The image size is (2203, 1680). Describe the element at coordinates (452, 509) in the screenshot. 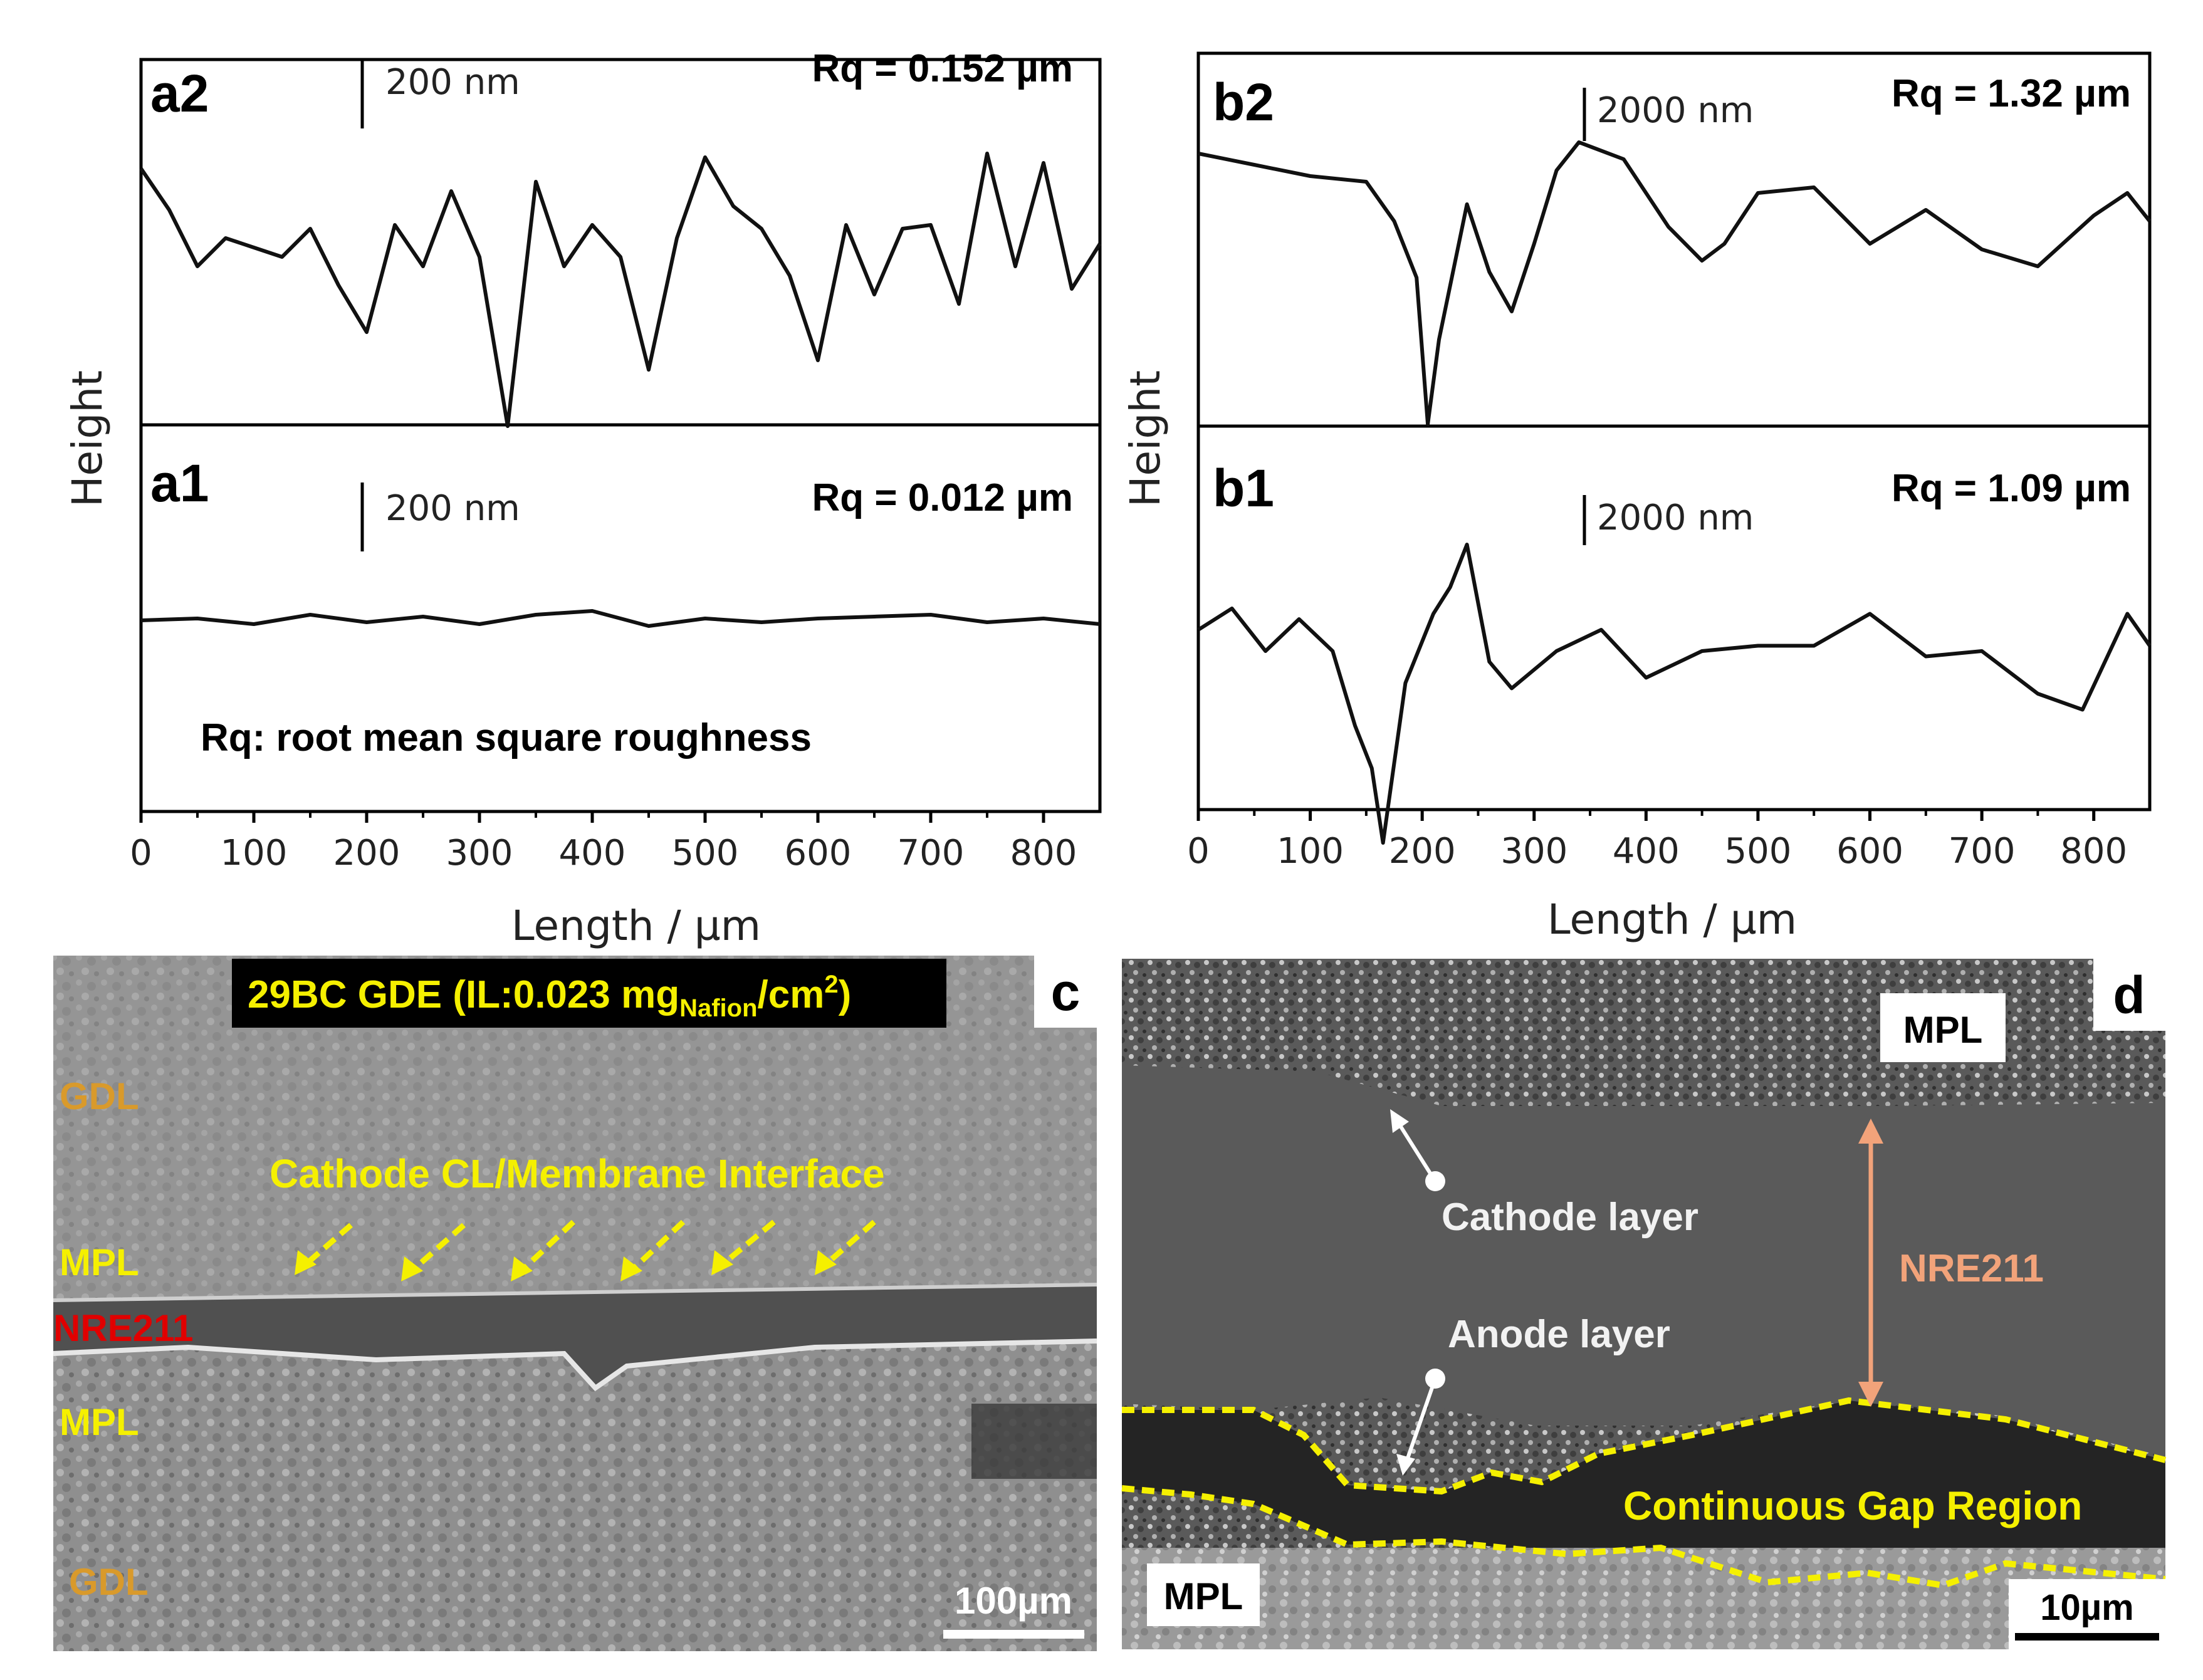

I see `scale-label-a1: 200 nm` at that location.